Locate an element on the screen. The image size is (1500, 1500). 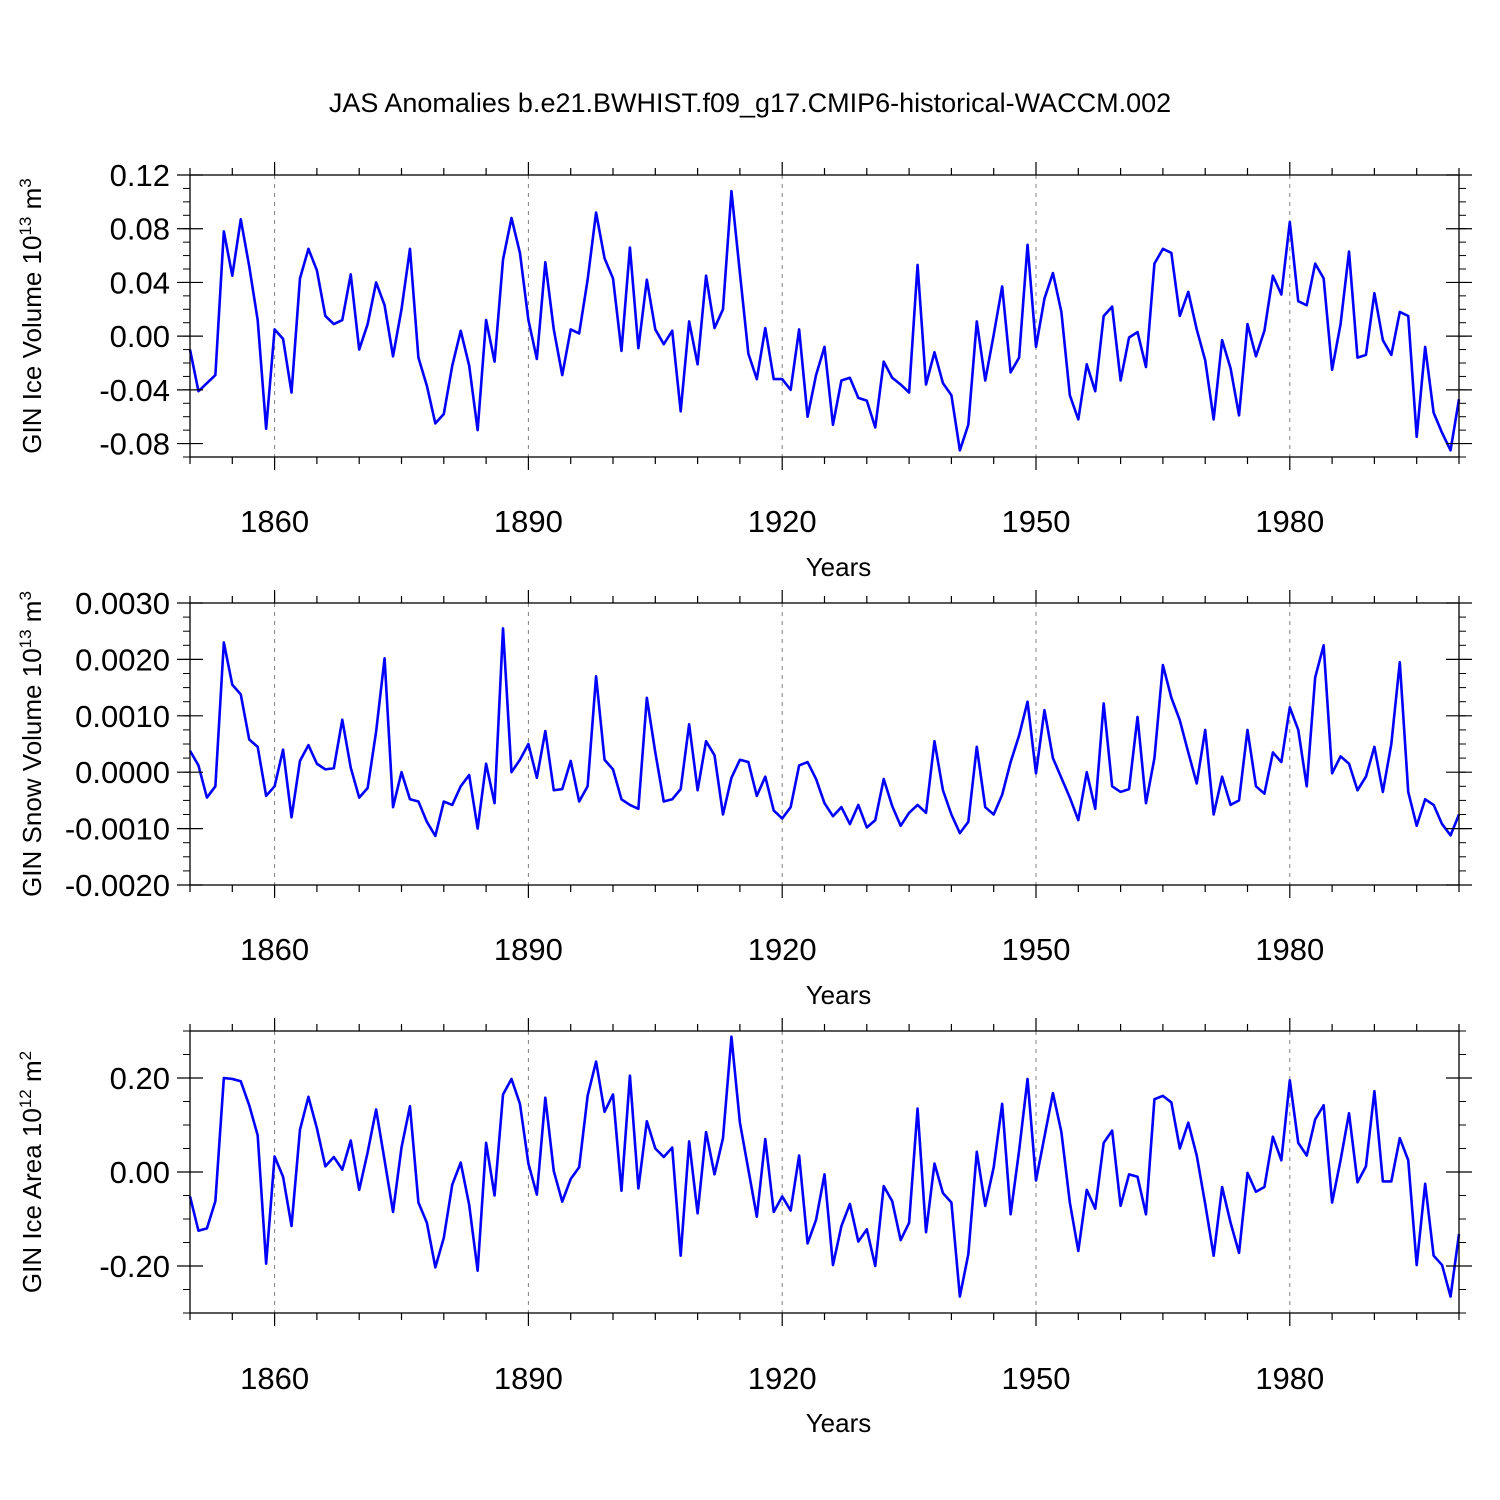
y-axis-label-text: GIN Snow Volume 10 is located at coordinates (32, 772).